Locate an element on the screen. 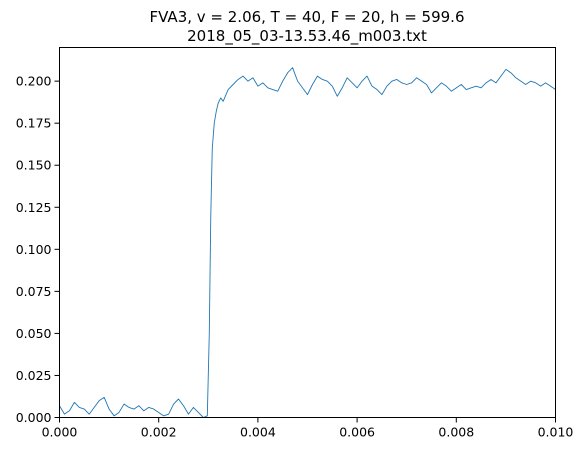  y-tick-label: 0.000 is located at coordinates (34, 417).